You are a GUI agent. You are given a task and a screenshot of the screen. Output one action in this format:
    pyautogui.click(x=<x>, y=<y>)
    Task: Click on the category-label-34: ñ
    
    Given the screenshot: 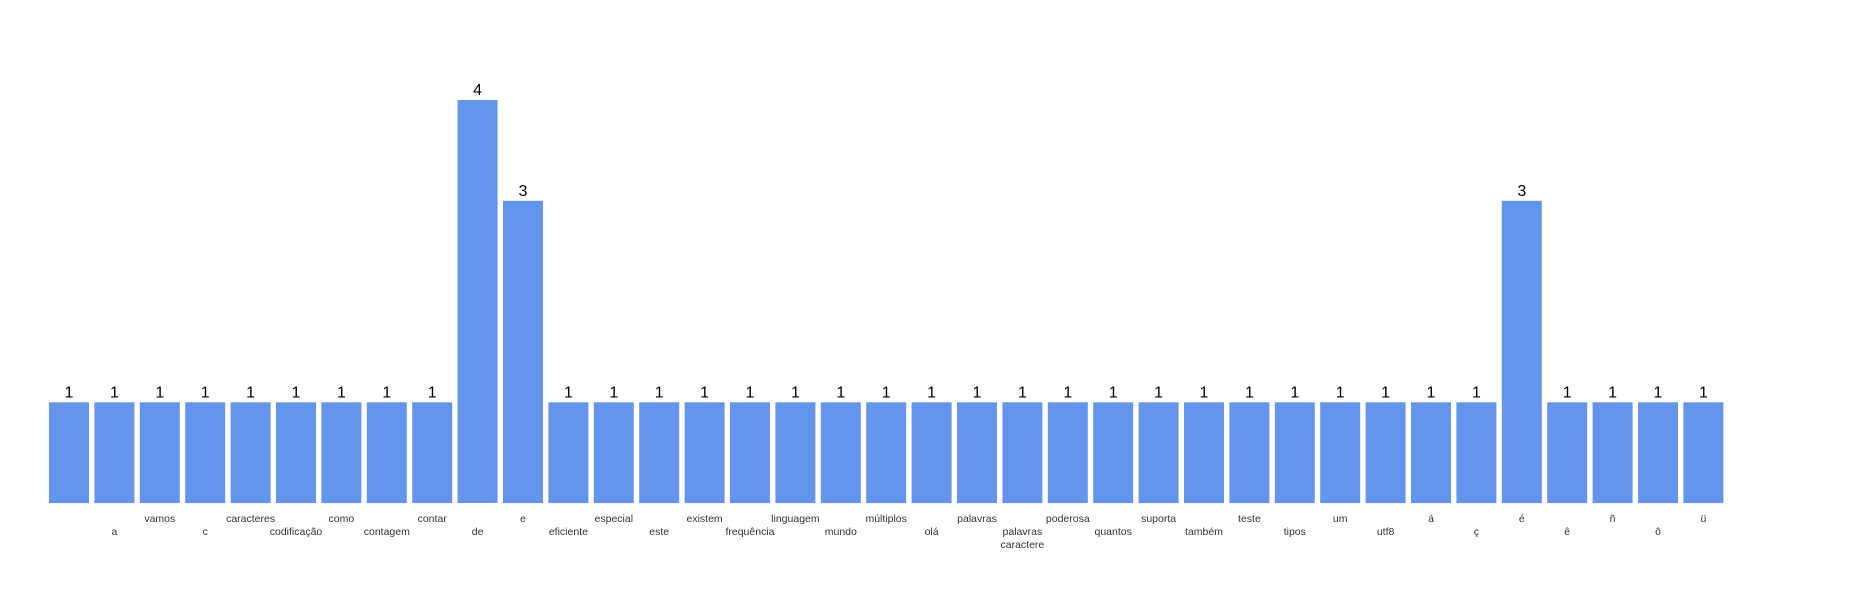 What is the action you would take?
    pyautogui.click(x=1613, y=519)
    